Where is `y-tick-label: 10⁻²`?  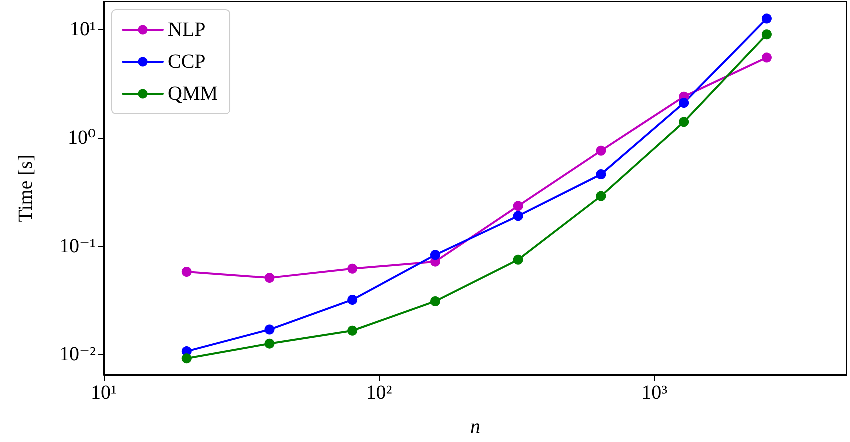 y-tick-label: 10⁻² is located at coordinates (77, 355).